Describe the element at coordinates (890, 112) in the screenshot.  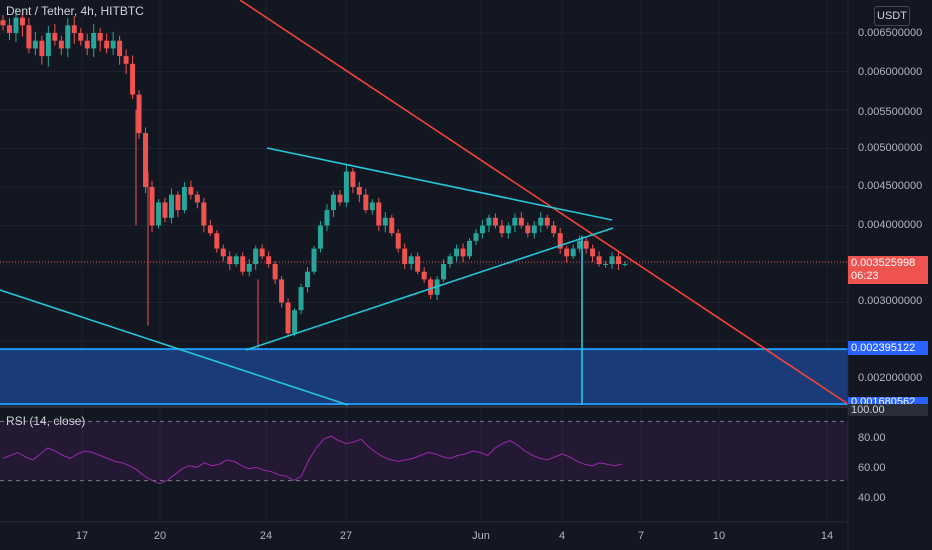
I see `price-tick: 0.005500000` at that location.